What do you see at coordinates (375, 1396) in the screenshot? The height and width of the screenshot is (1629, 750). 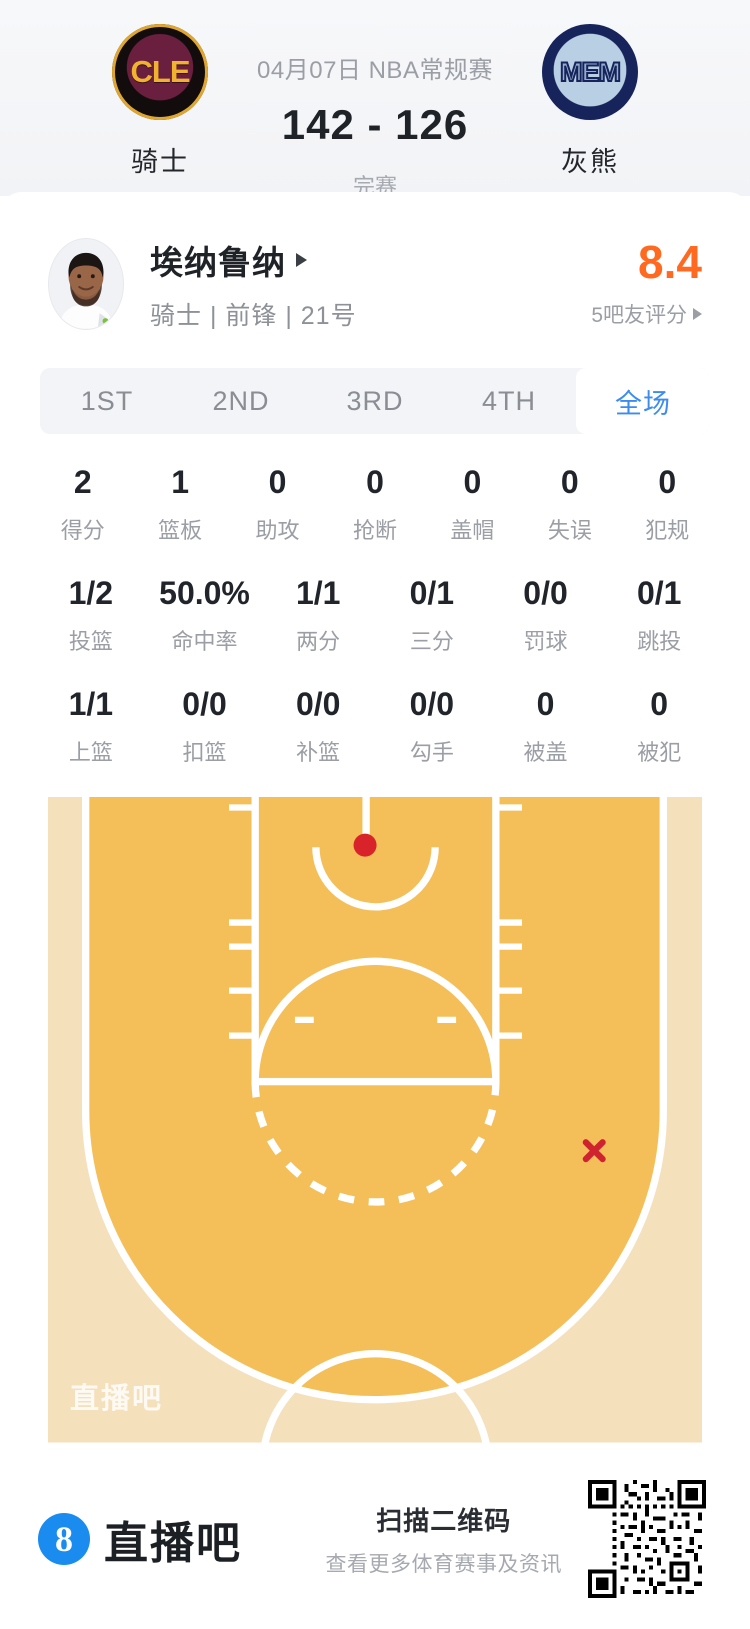 I see `center-circle` at bounding box center [375, 1396].